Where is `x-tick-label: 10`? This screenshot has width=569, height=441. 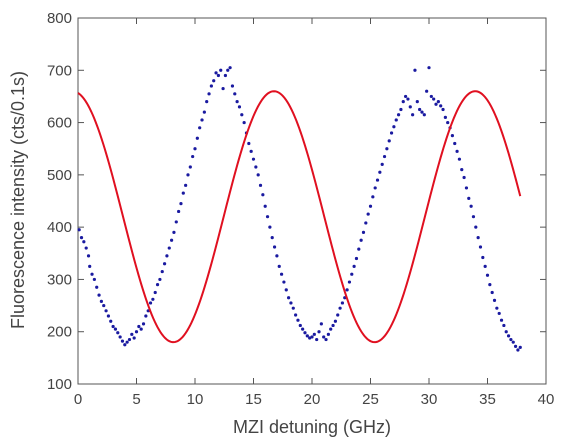 x-tick-label: 10 is located at coordinates (195, 399).